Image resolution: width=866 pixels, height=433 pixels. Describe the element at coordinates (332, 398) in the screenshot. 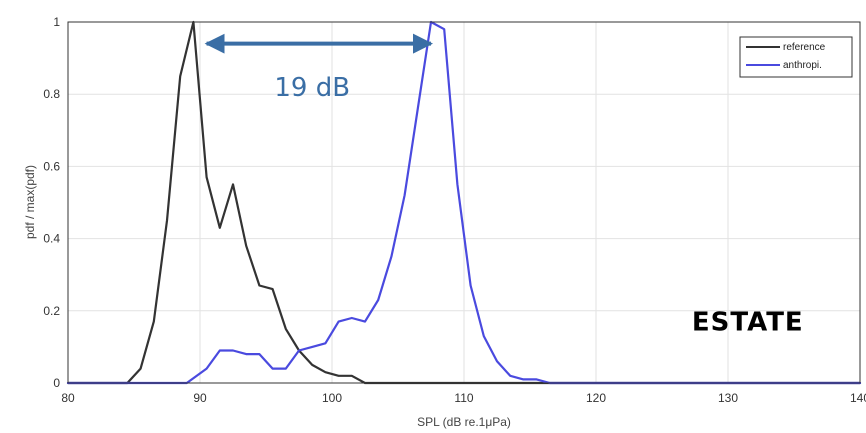

I see `x-tick-label: 100` at that location.